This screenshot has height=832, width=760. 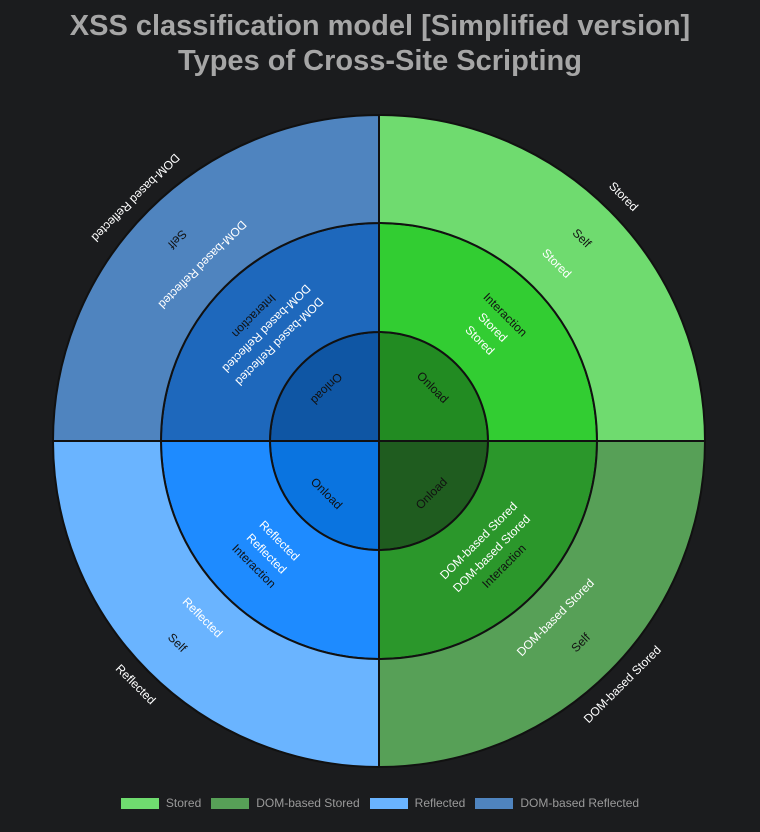 I want to click on legend-item-stored: Stored, so click(x=161, y=803).